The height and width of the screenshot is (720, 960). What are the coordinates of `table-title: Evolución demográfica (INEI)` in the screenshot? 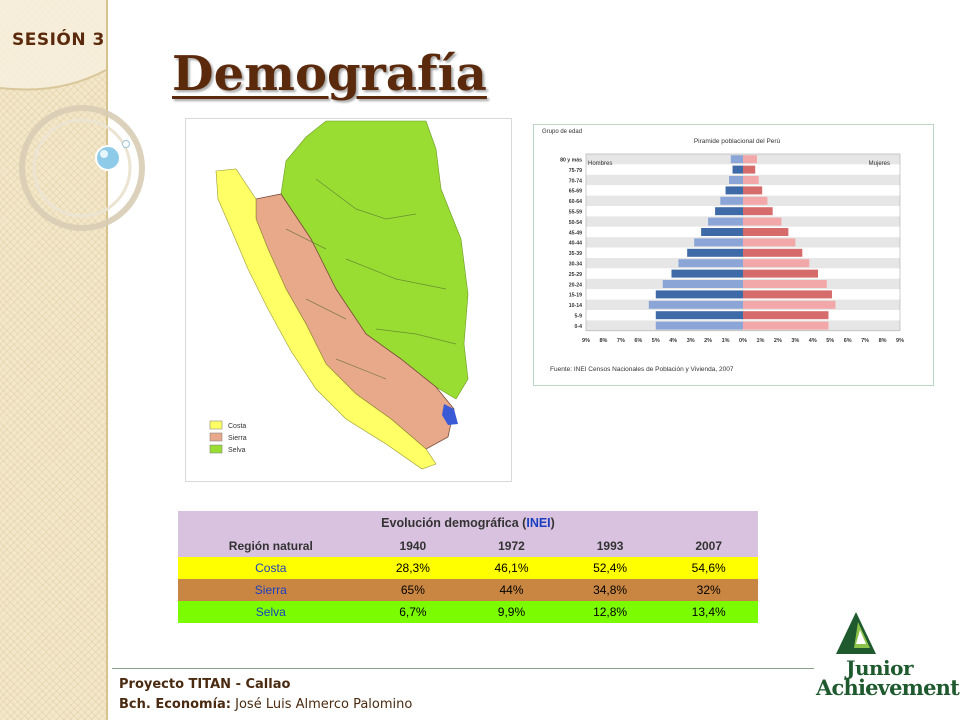 It's located at (468, 523).